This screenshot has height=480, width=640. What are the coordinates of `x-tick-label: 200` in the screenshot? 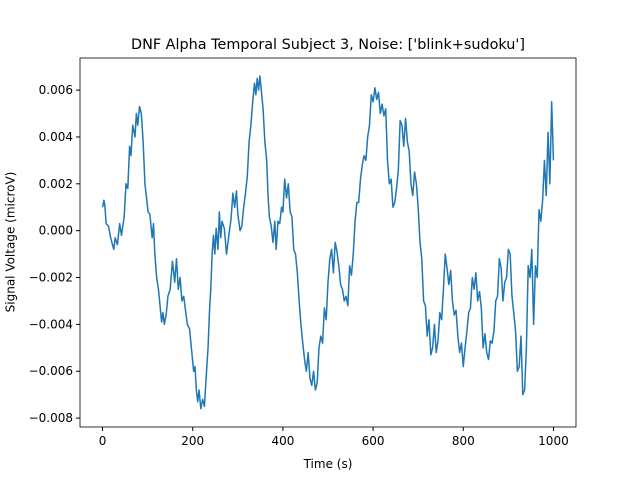 It's located at (192, 441).